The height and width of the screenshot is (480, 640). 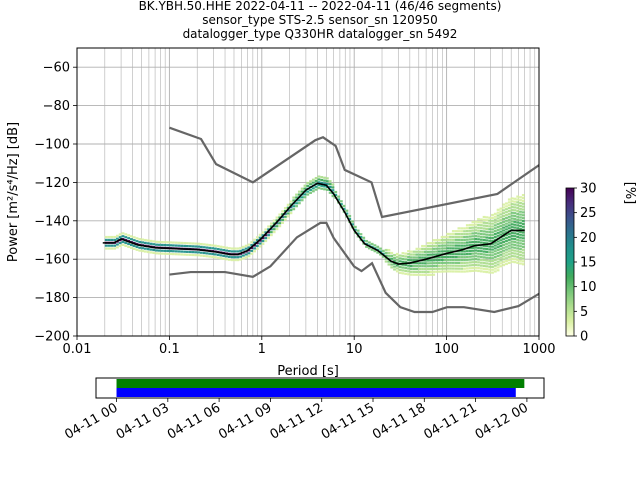 What do you see at coordinates (354, 267) in the screenshot?
I see `series-noise-model-low` at bounding box center [354, 267].